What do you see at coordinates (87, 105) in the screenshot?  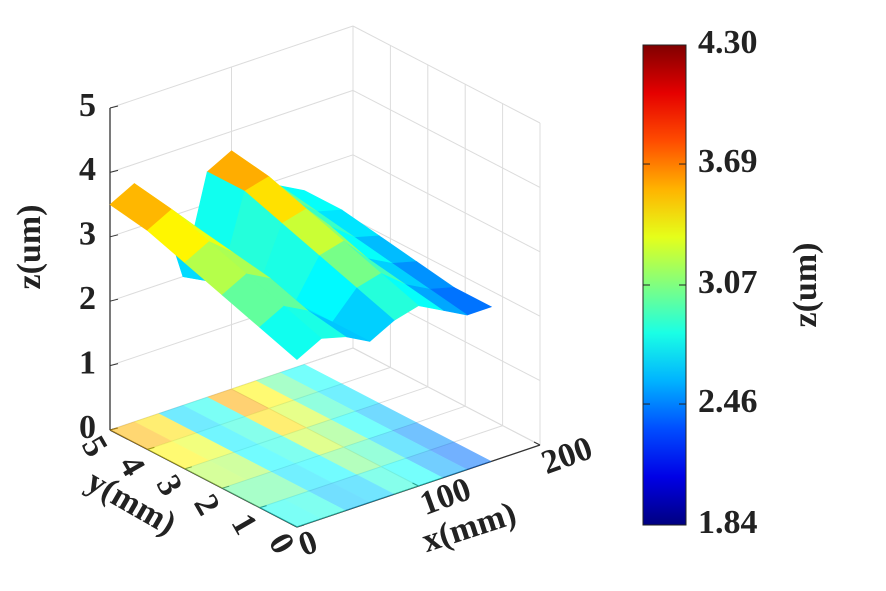 I see `z-tick-label: 5` at bounding box center [87, 105].